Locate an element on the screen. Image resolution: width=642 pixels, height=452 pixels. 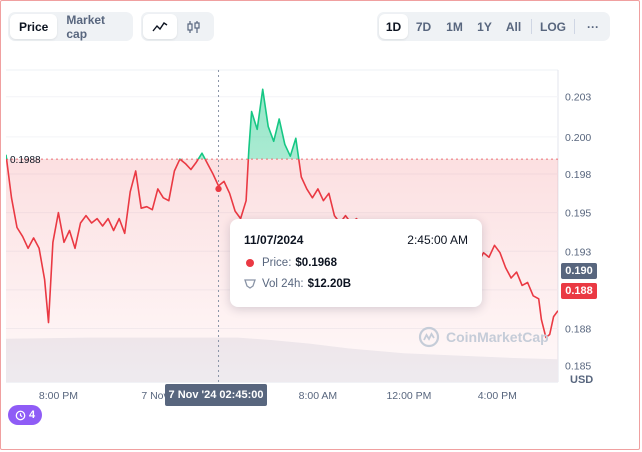
range-1m-button: 1M is located at coordinates (454, 26).